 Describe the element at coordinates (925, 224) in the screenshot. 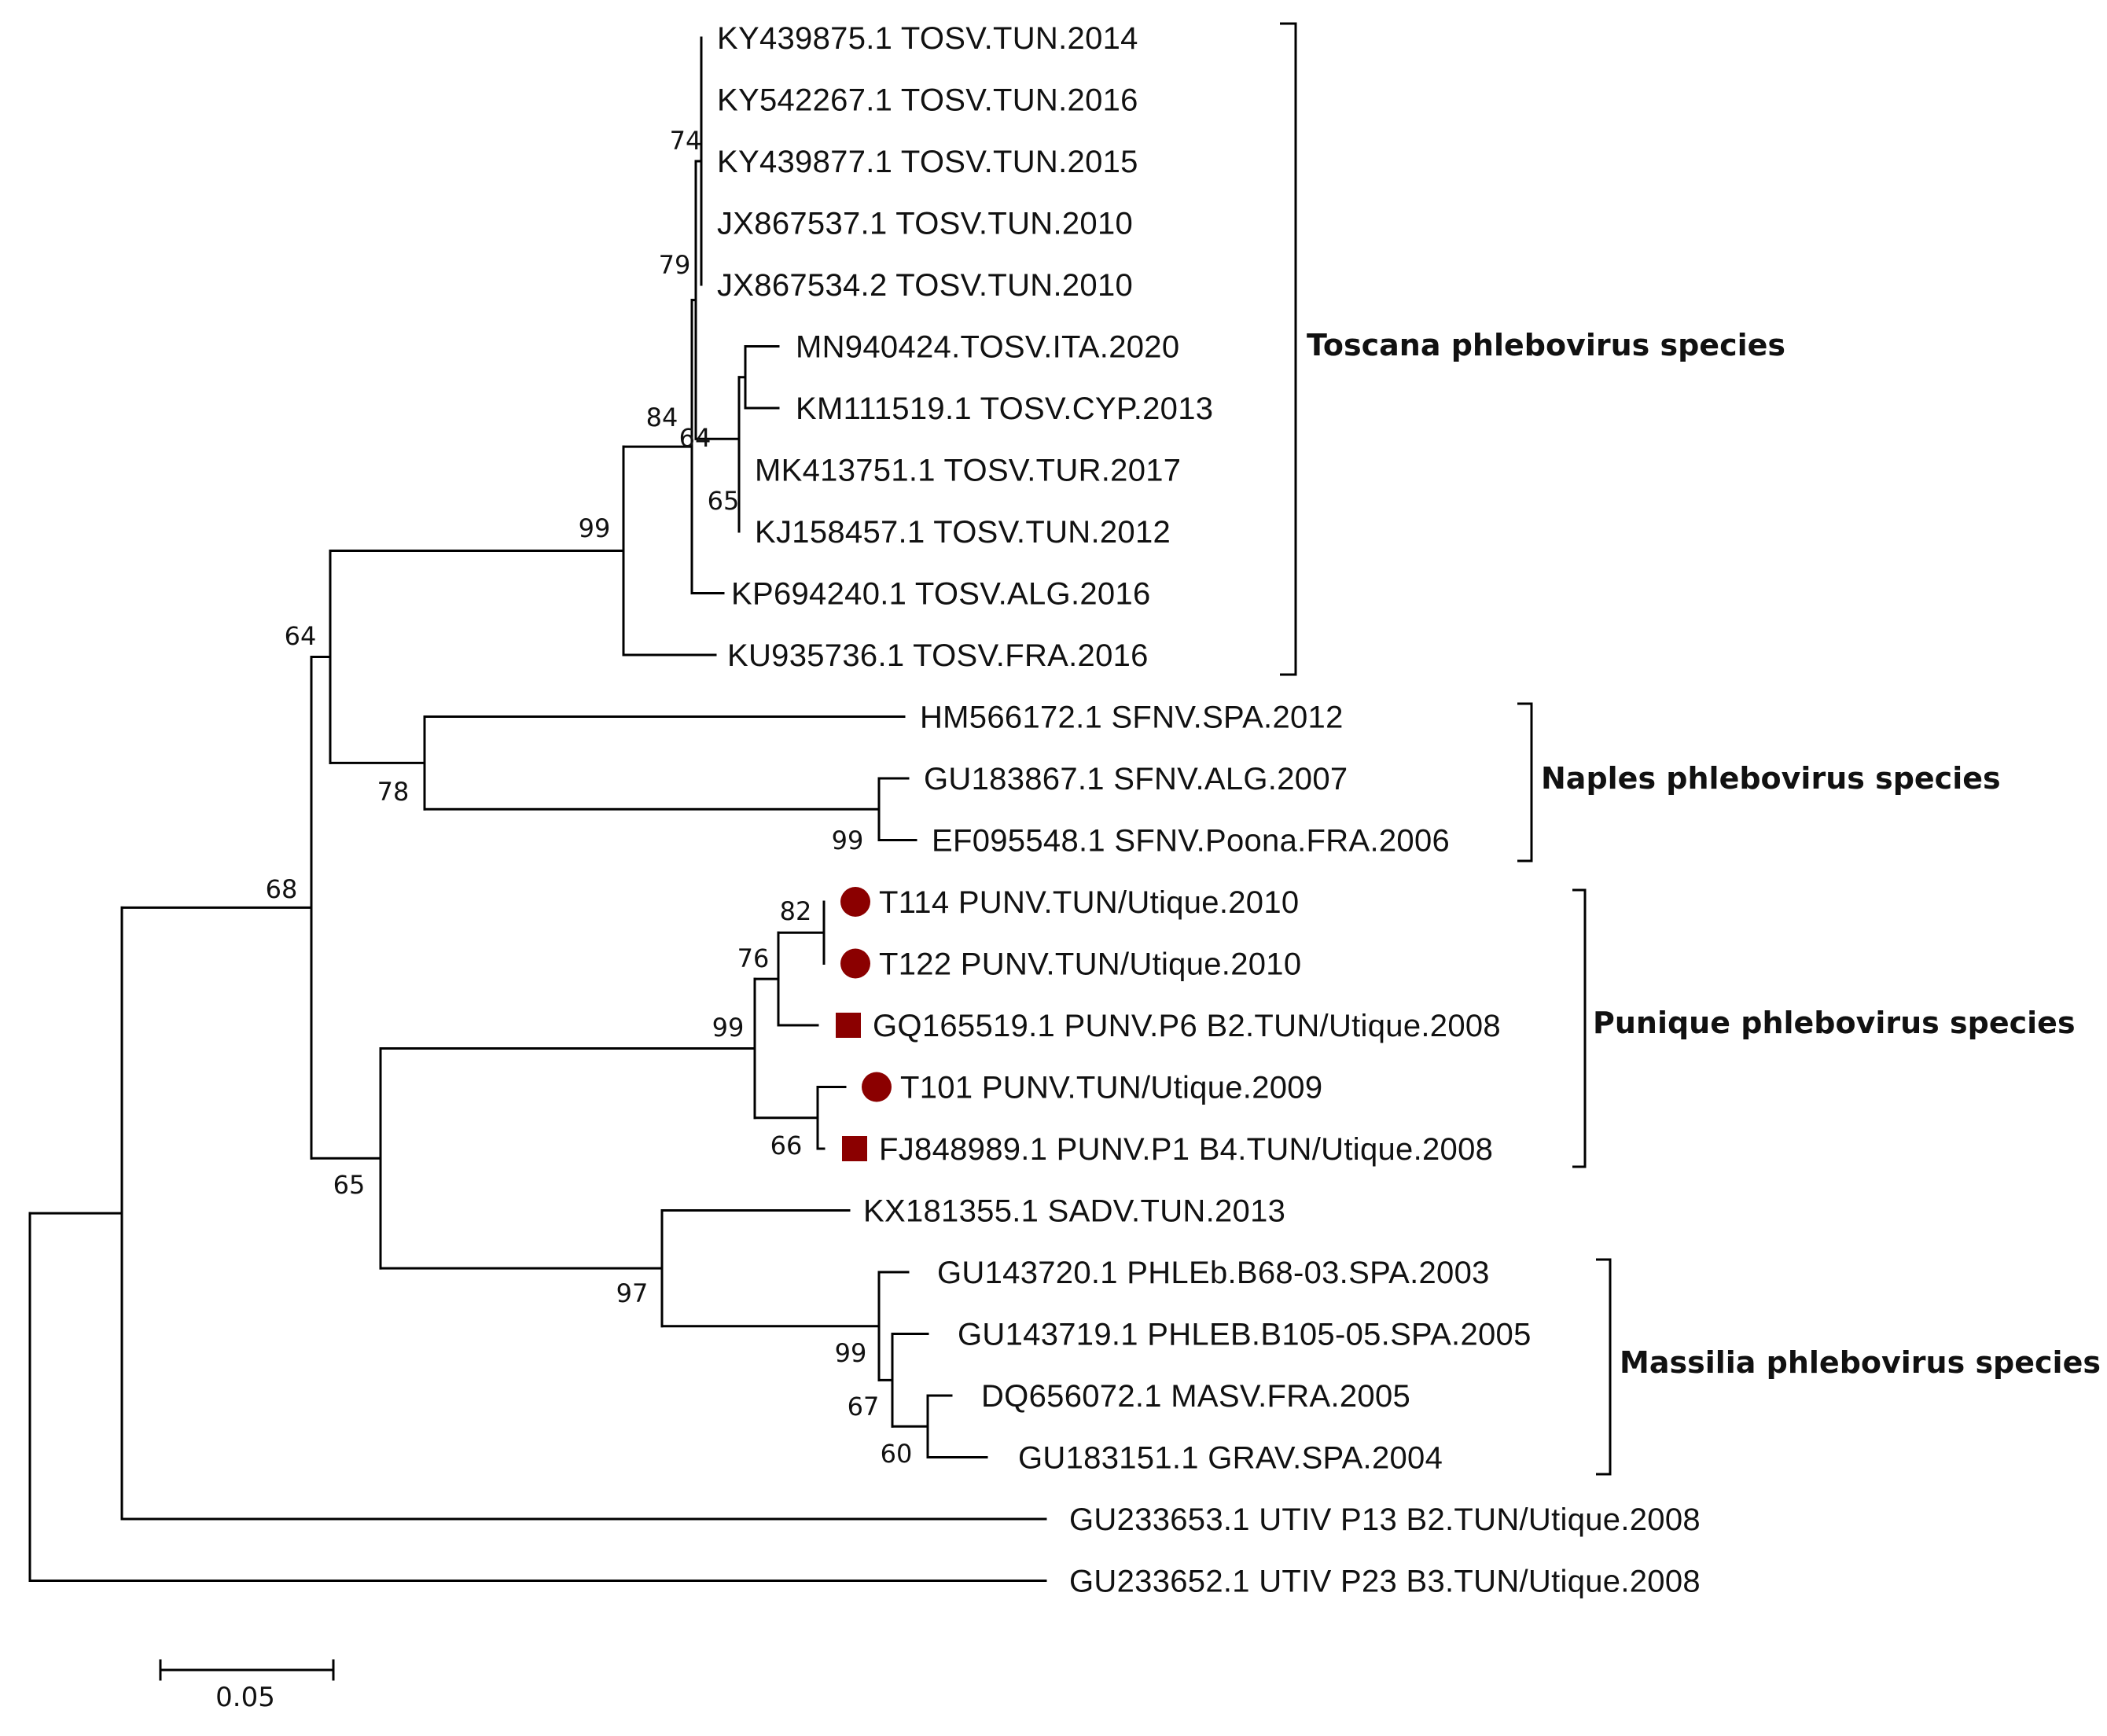

I see `leaf-label-l4: JX867537.1 TOSV.TUN.2010` at that location.